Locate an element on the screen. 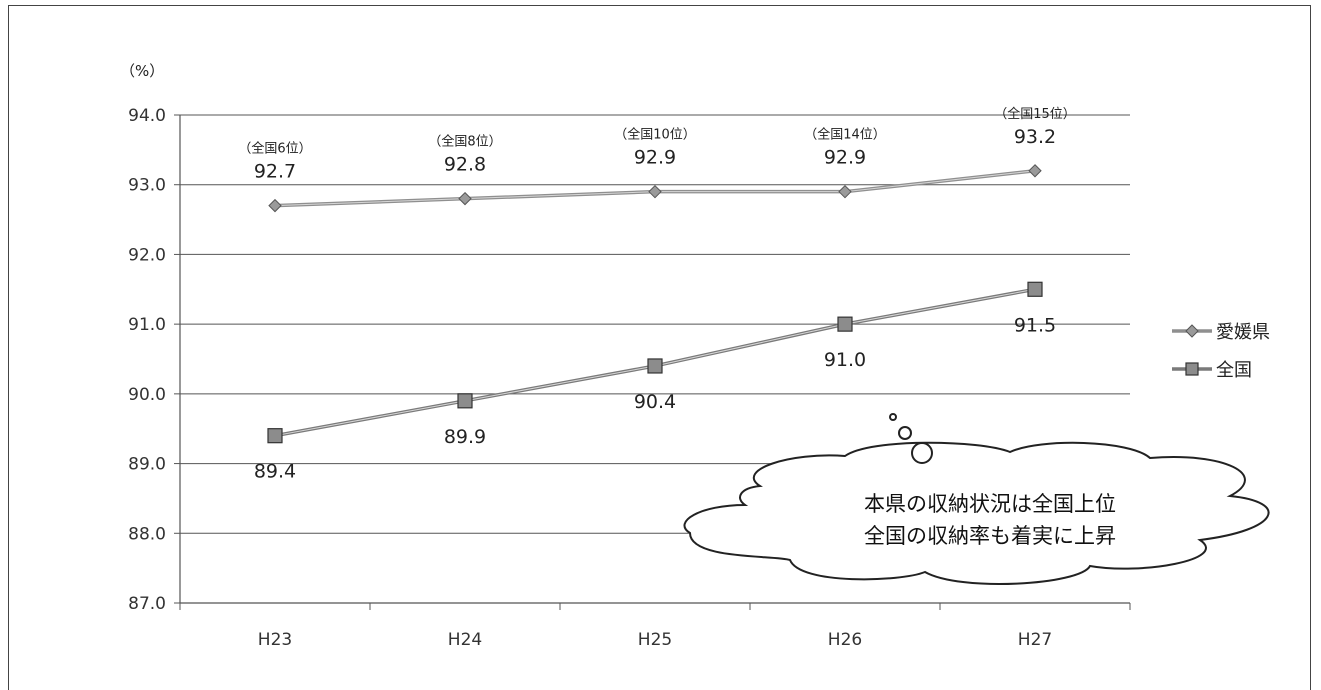 The height and width of the screenshot is (690, 1321). thought-bubble-medium is located at coordinates (905, 433).